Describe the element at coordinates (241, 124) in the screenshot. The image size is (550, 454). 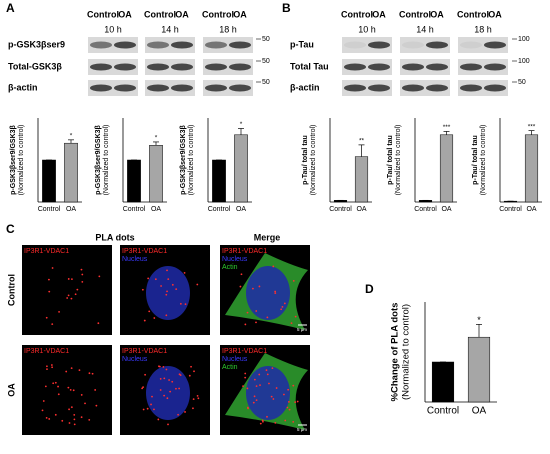
I see `significance-label: *` at that location.